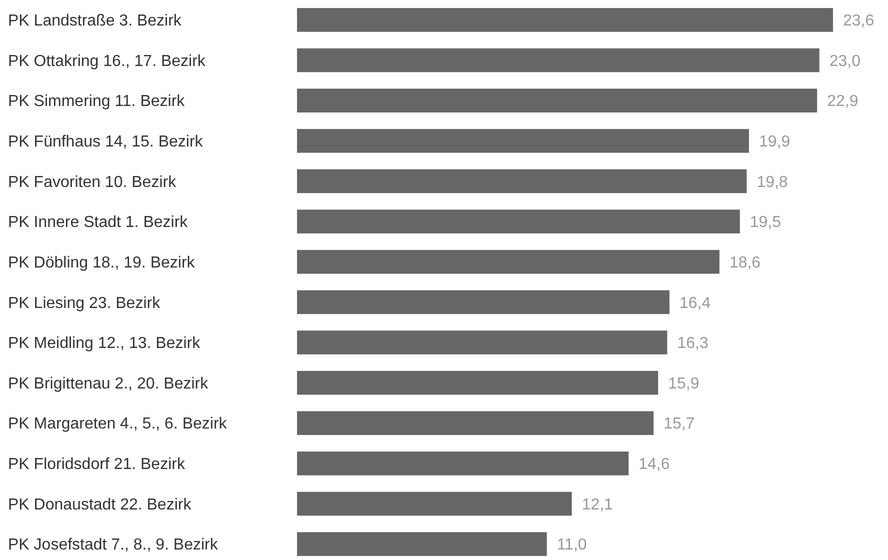  What do you see at coordinates (105, 343) in the screenshot?
I see `y-tick-label: PK Meidling 12., 13. Bezirk` at bounding box center [105, 343].